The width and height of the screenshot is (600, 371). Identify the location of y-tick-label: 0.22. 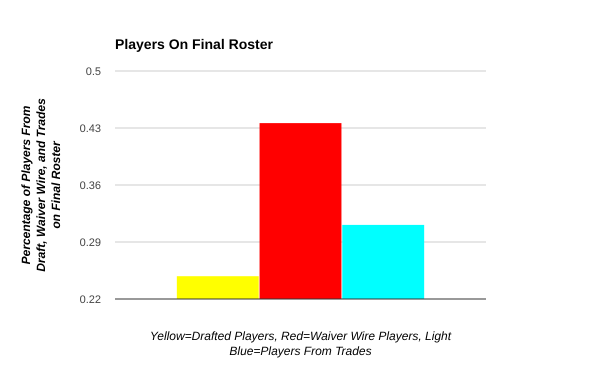
(90, 300).